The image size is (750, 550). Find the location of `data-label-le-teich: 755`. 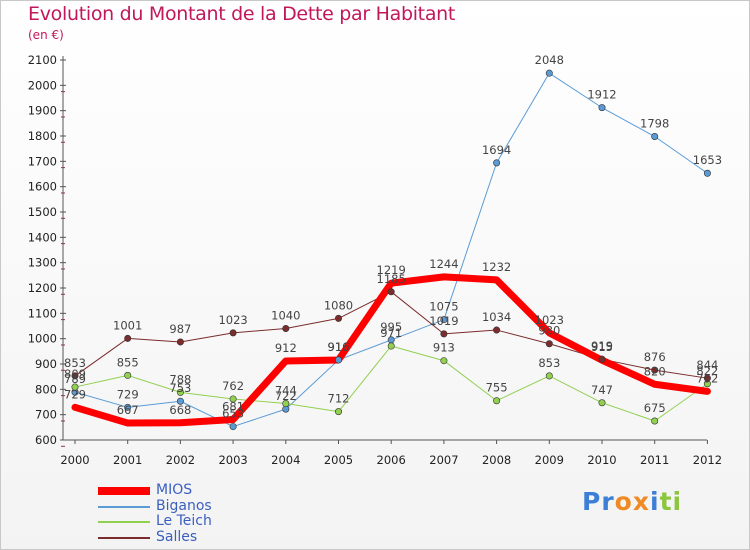

data-label-le-teich: 755 is located at coordinates (497, 388).